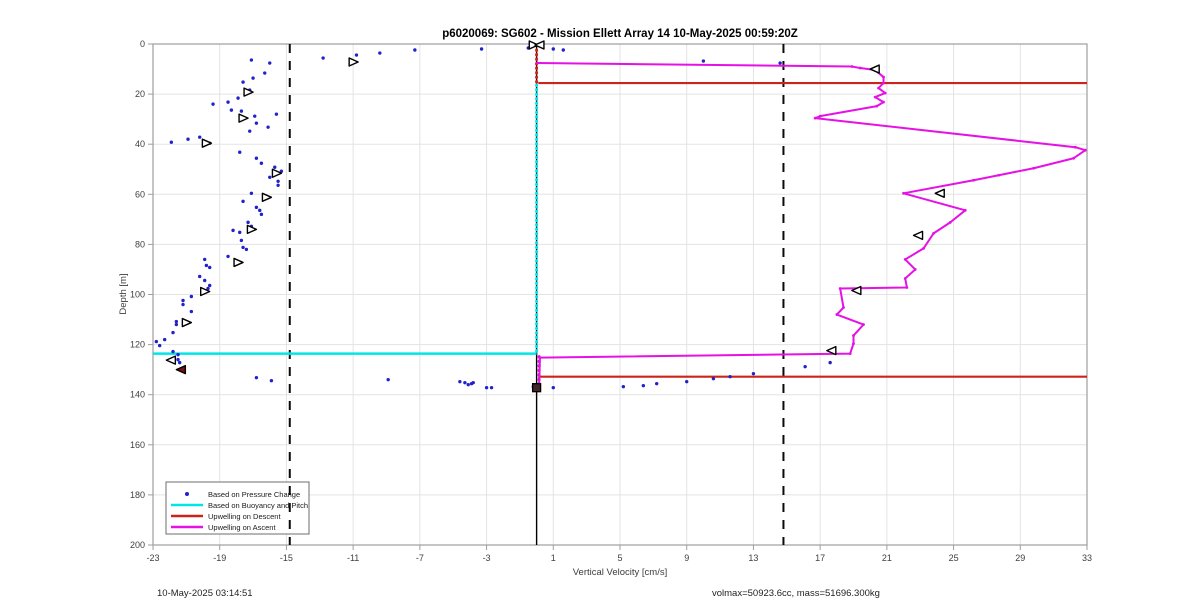  I want to click on legend-label-descent: Upwelling on Descent, so click(244, 516).